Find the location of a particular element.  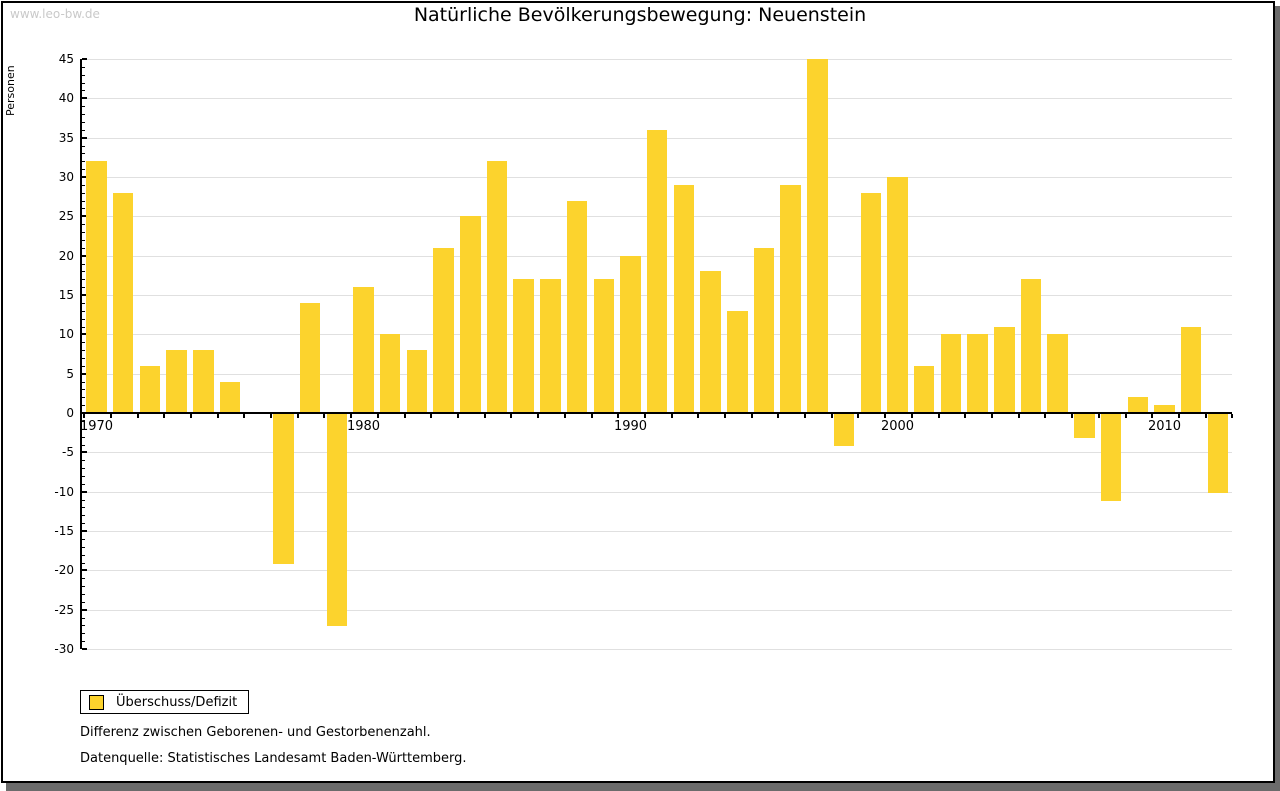

y-tick-label: 40 is located at coordinates (66, 98).